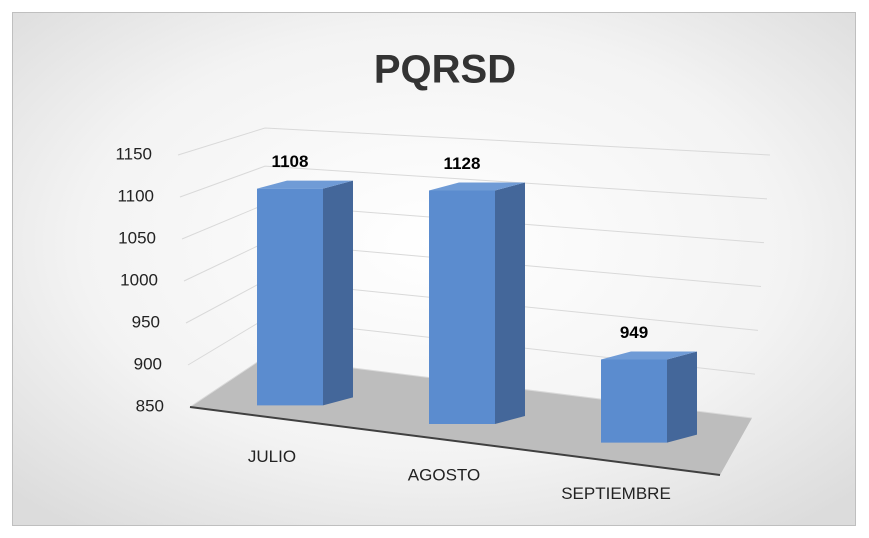  What do you see at coordinates (150, 405) in the screenshot?
I see `y-tick-label: 850` at bounding box center [150, 405].